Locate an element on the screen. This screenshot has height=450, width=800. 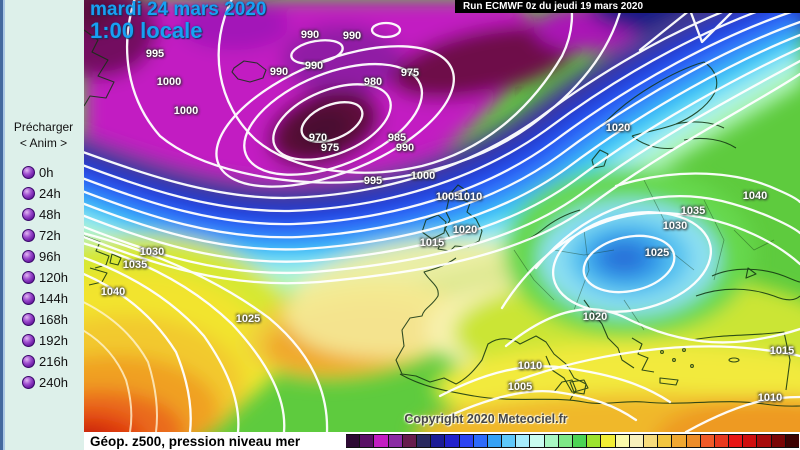
anim-step-72h: 72h is located at coordinates (43, 235).